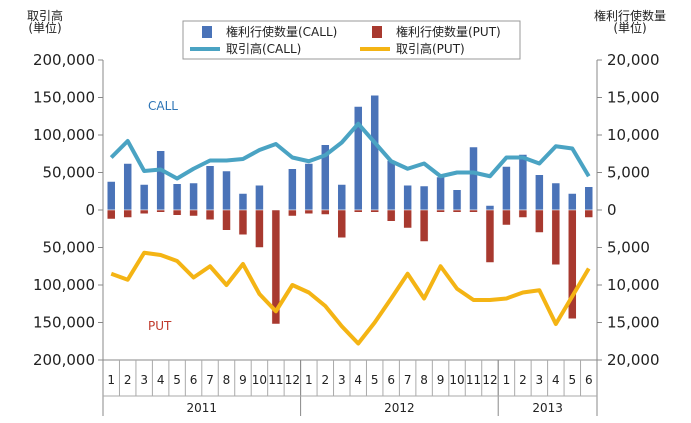 The image size is (691, 423). Describe the element at coordinates (629, 27) in the screenshot. I see `y2-axis-title: (単位)` at that location.